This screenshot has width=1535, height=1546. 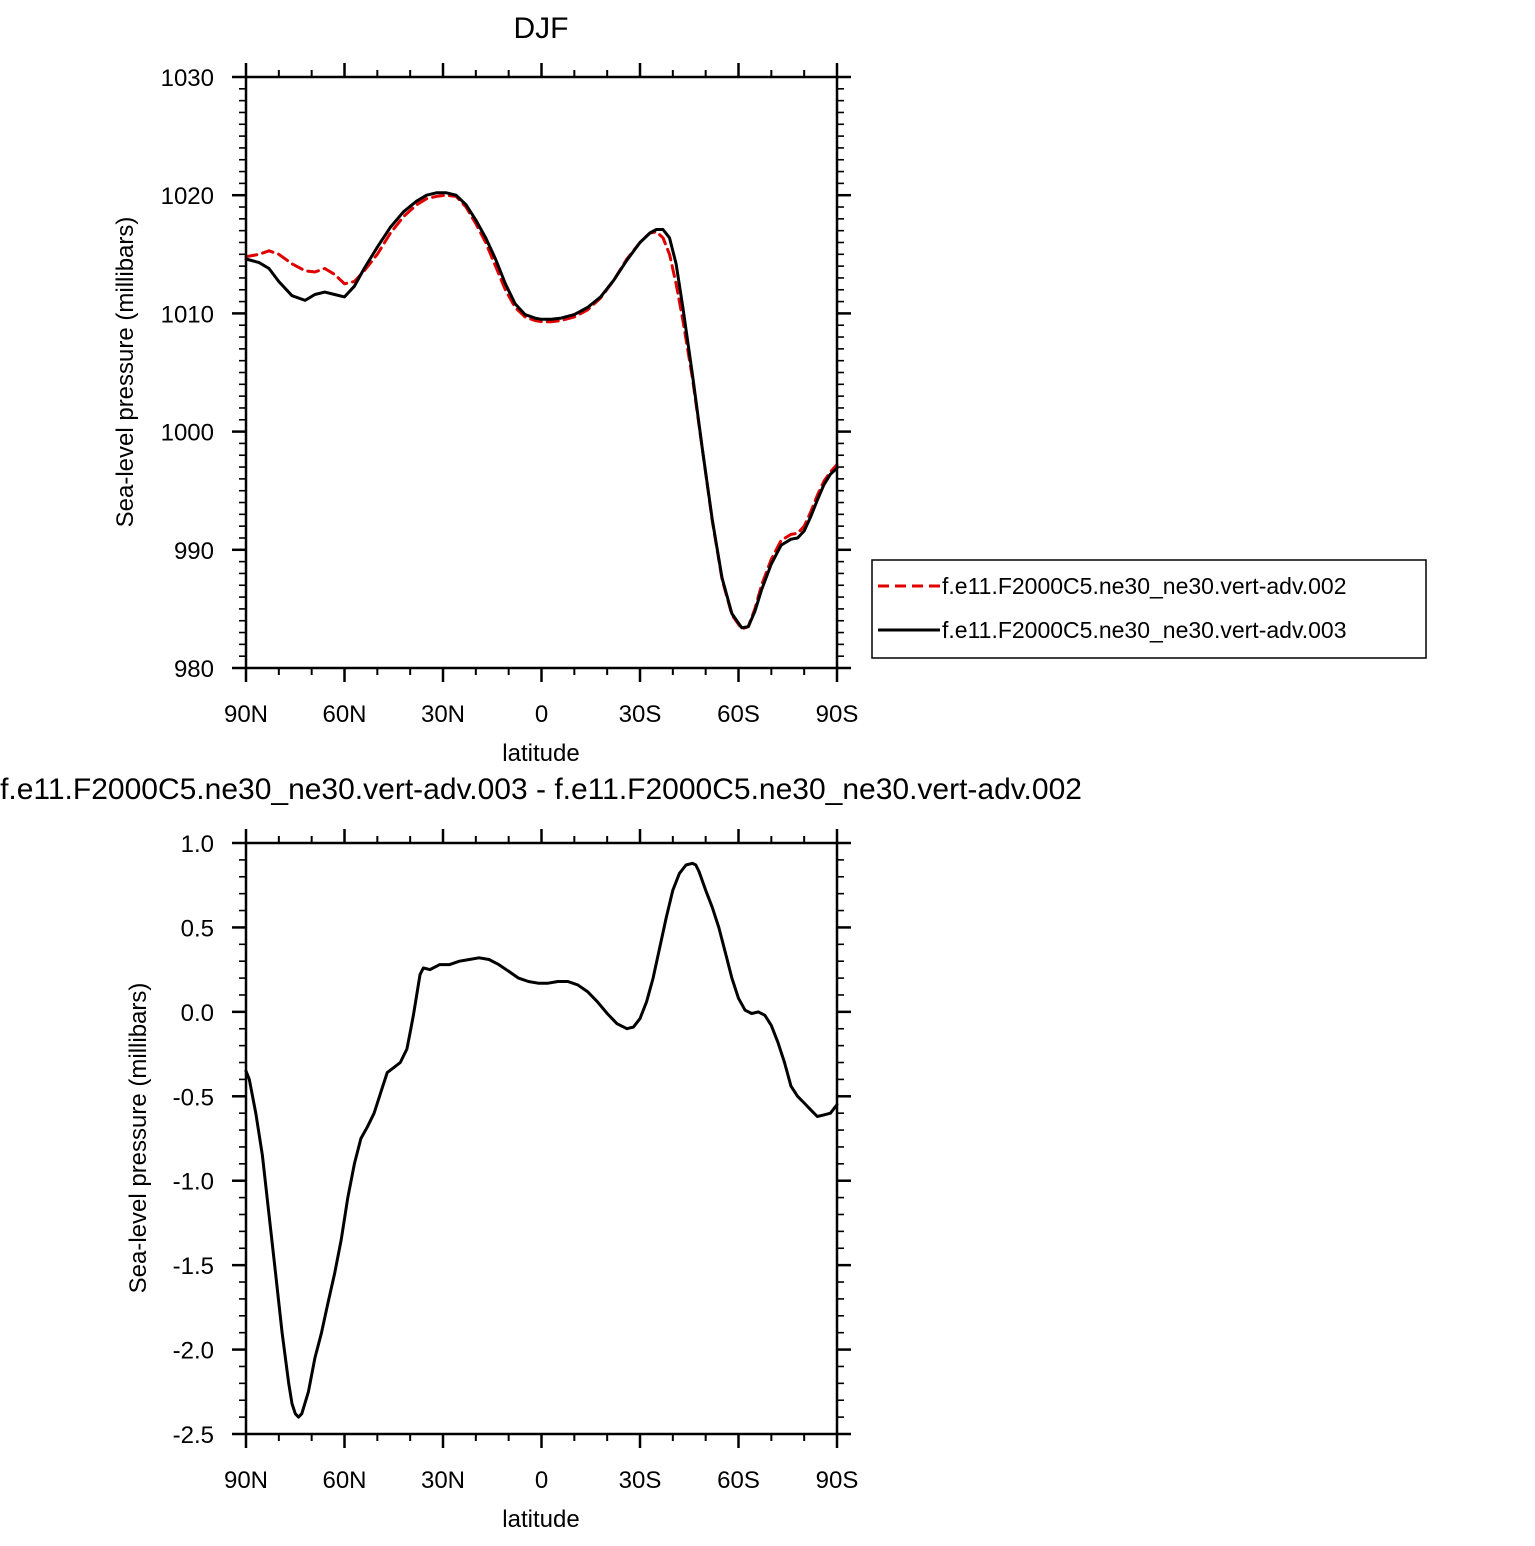 I want to click on y-tick-label: 1.0, so click(x=197, y=844).